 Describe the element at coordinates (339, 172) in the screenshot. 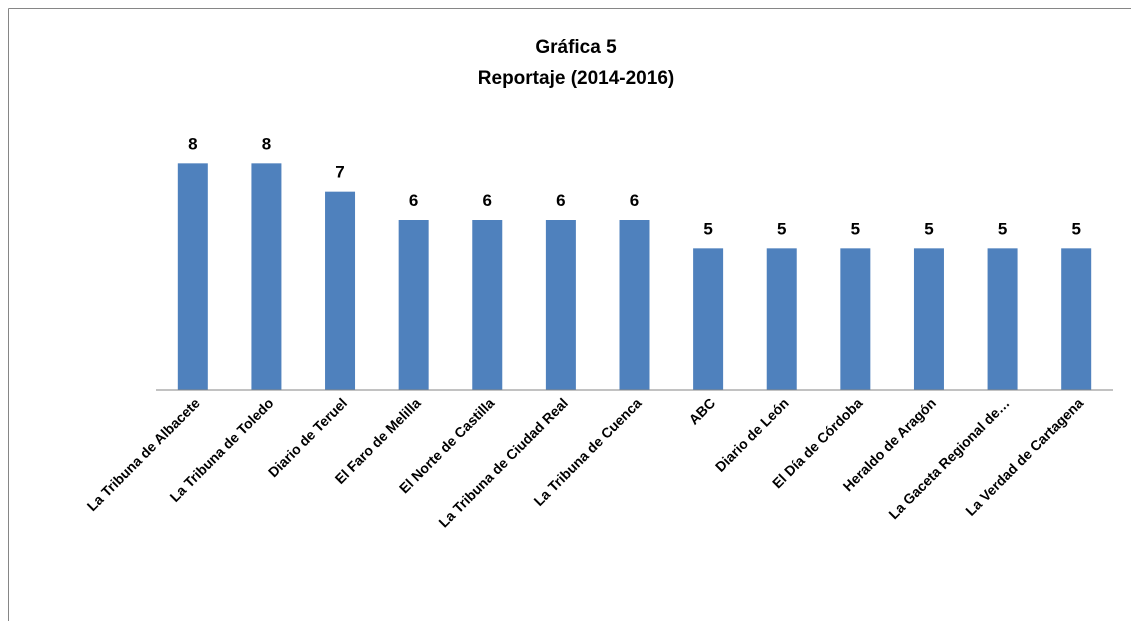

I see `data-label: 7` at that location.